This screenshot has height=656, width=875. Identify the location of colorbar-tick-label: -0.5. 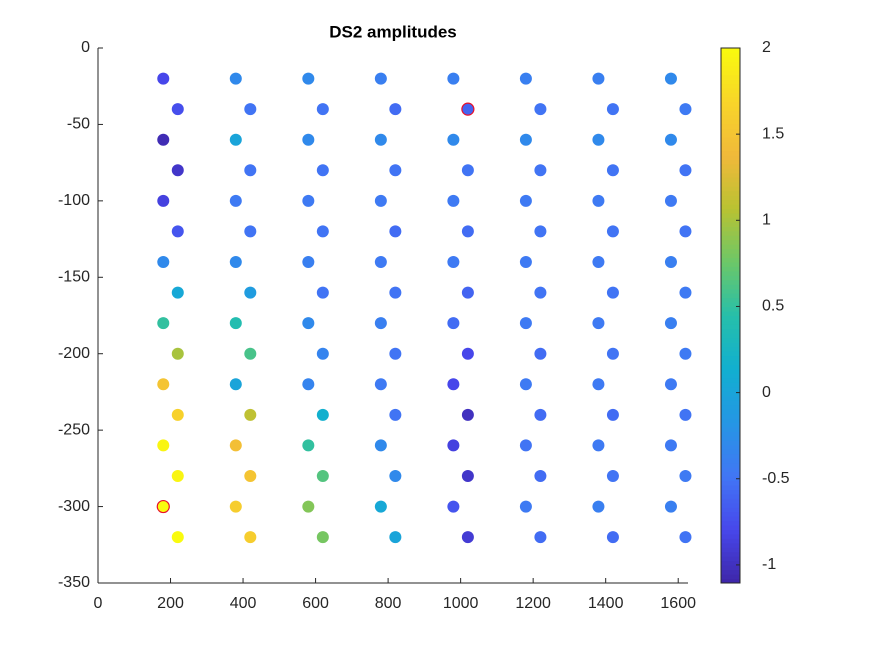
(776, 478).